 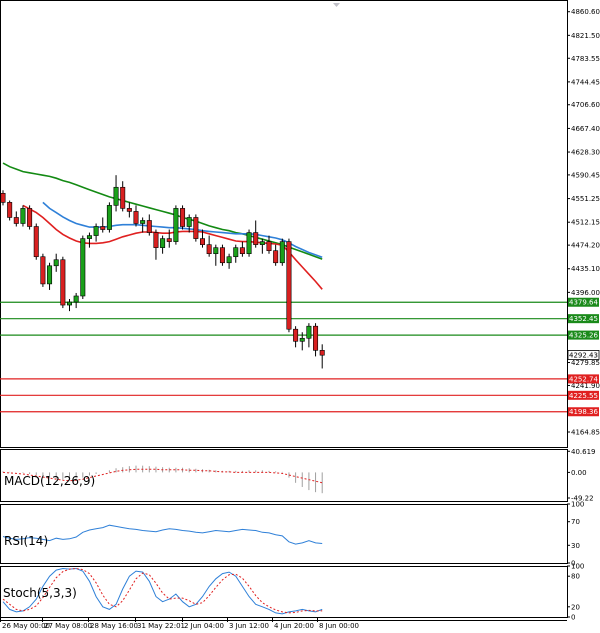 I want to click on level-tag-label: 4252.74, so click(x=583, y=379).